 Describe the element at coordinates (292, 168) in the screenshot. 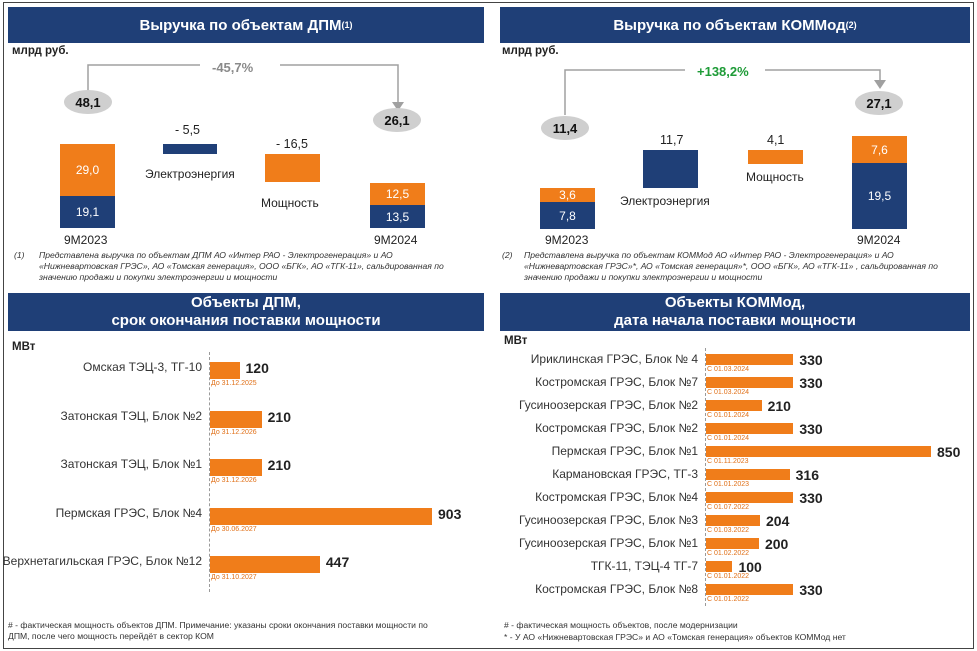

I see `dpm-bar-delta-power` at that location.